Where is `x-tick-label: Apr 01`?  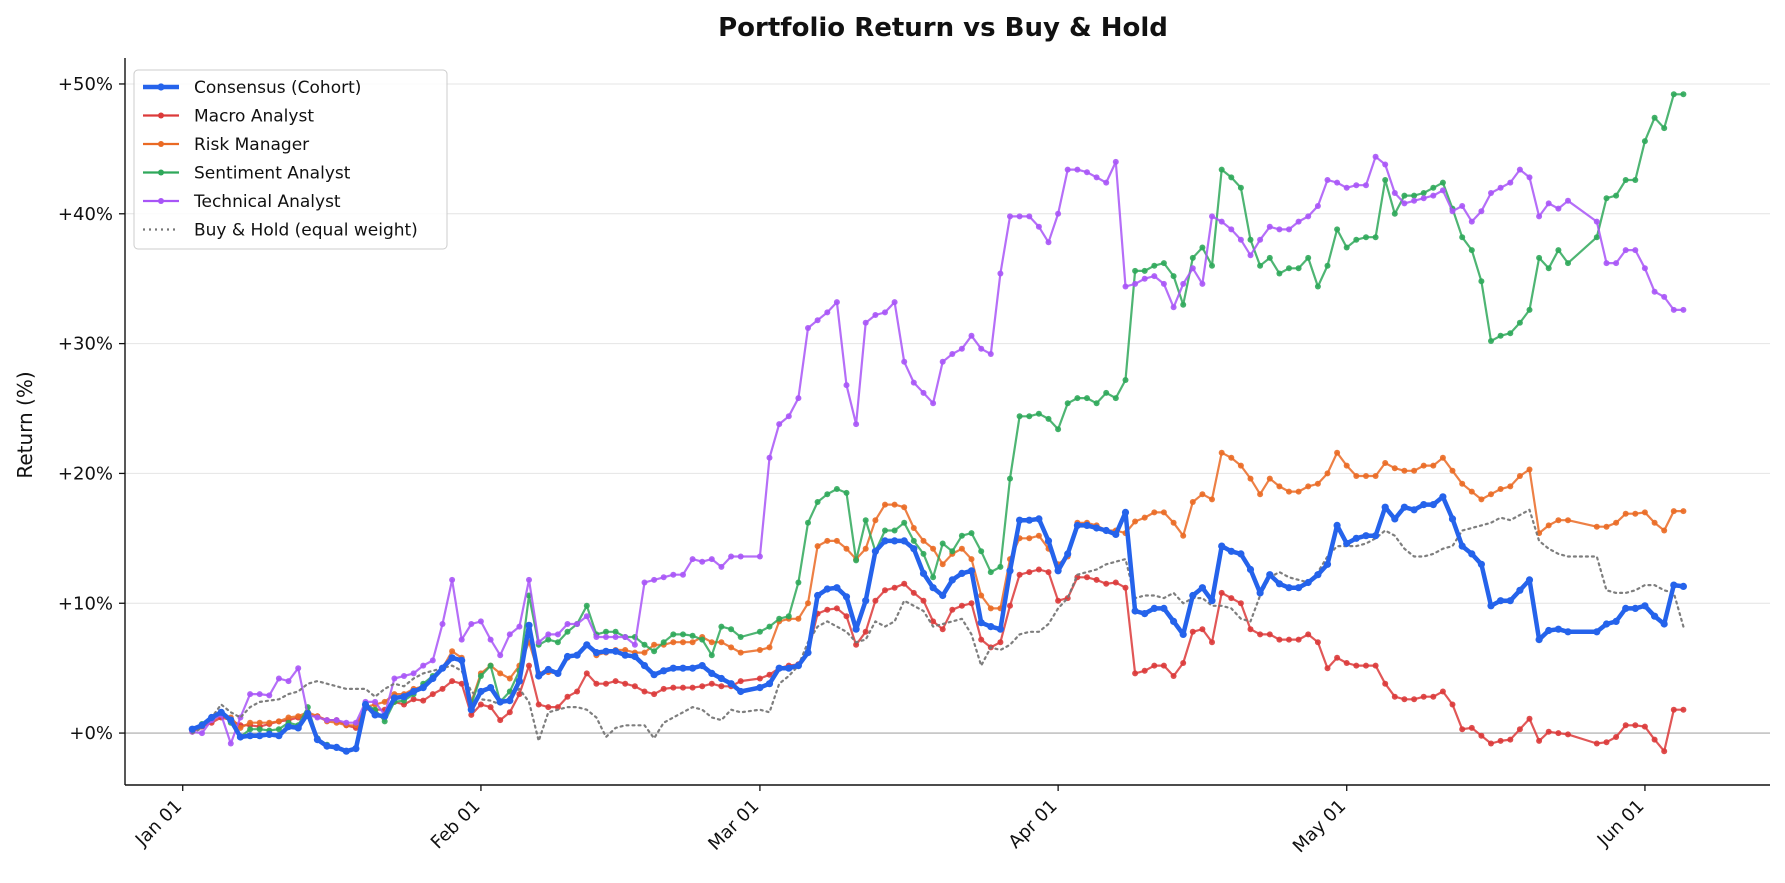 x-tick-label: Apr 01 is located at coordinates (1033, 824).